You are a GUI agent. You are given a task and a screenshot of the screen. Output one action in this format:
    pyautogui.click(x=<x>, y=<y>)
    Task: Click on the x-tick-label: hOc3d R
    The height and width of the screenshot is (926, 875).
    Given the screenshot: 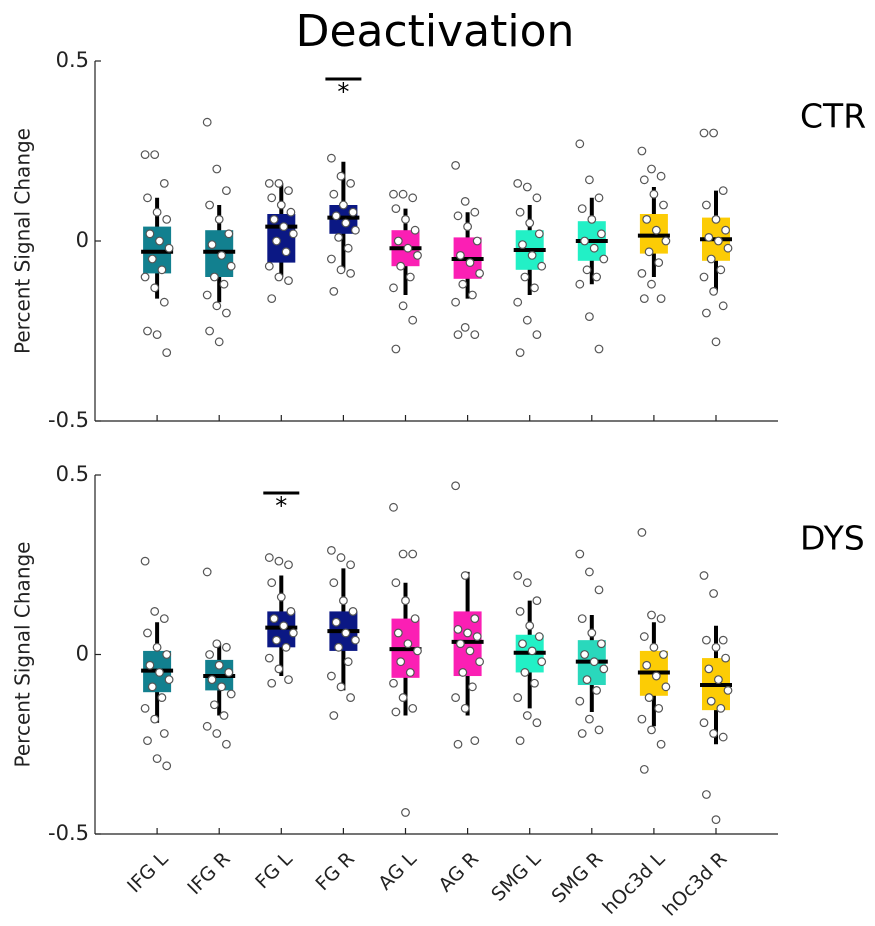 What is the action you would take?
    pyautogui.click(x=695, y=884)
    